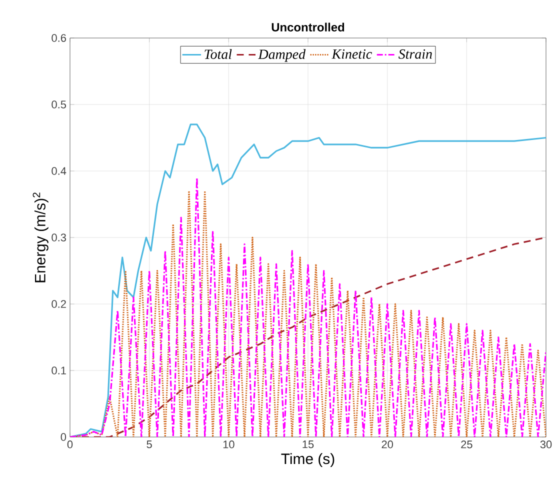 This screenshot has width=557, height=495. What do you see at coordinates (63, 437) in the screenshot?
I see `y-tick-label: 0` at bounding box center [63, 437].